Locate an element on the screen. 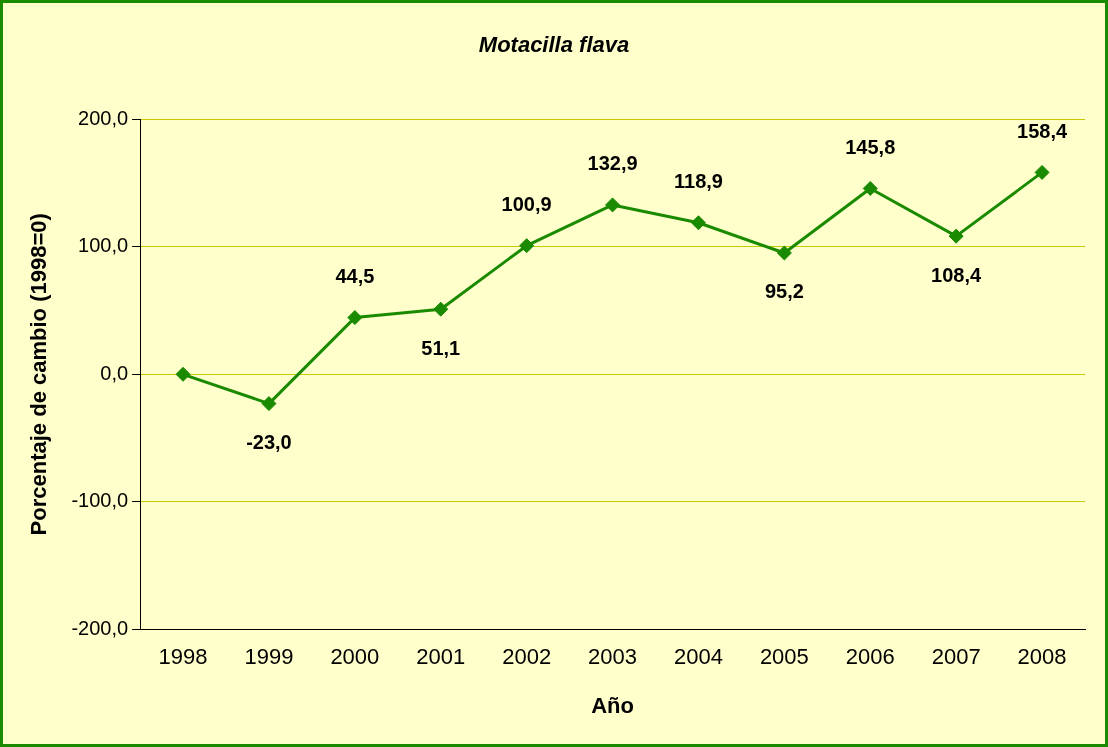  y-tick-label: 100,0 is located at coordinates (103, 245).